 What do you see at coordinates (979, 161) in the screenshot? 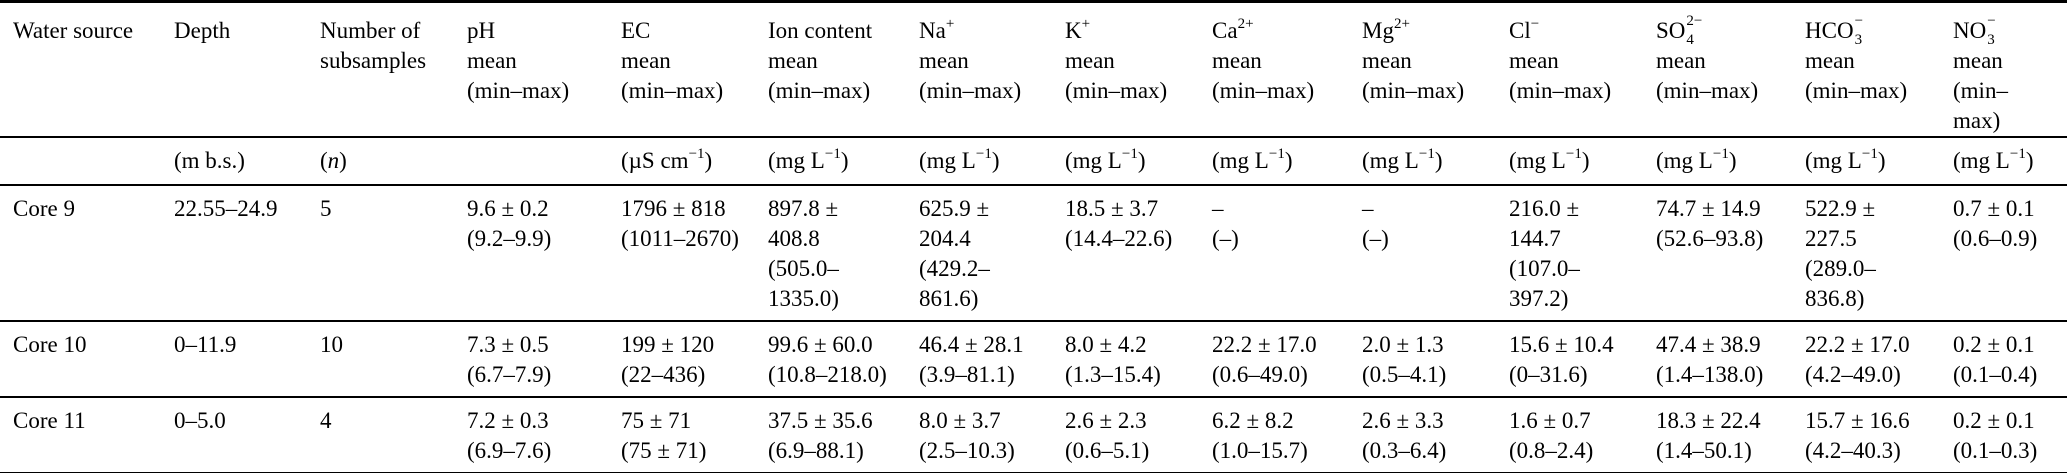
I see `unit-na: (mg L−1)` at bounding box center [979, 161].